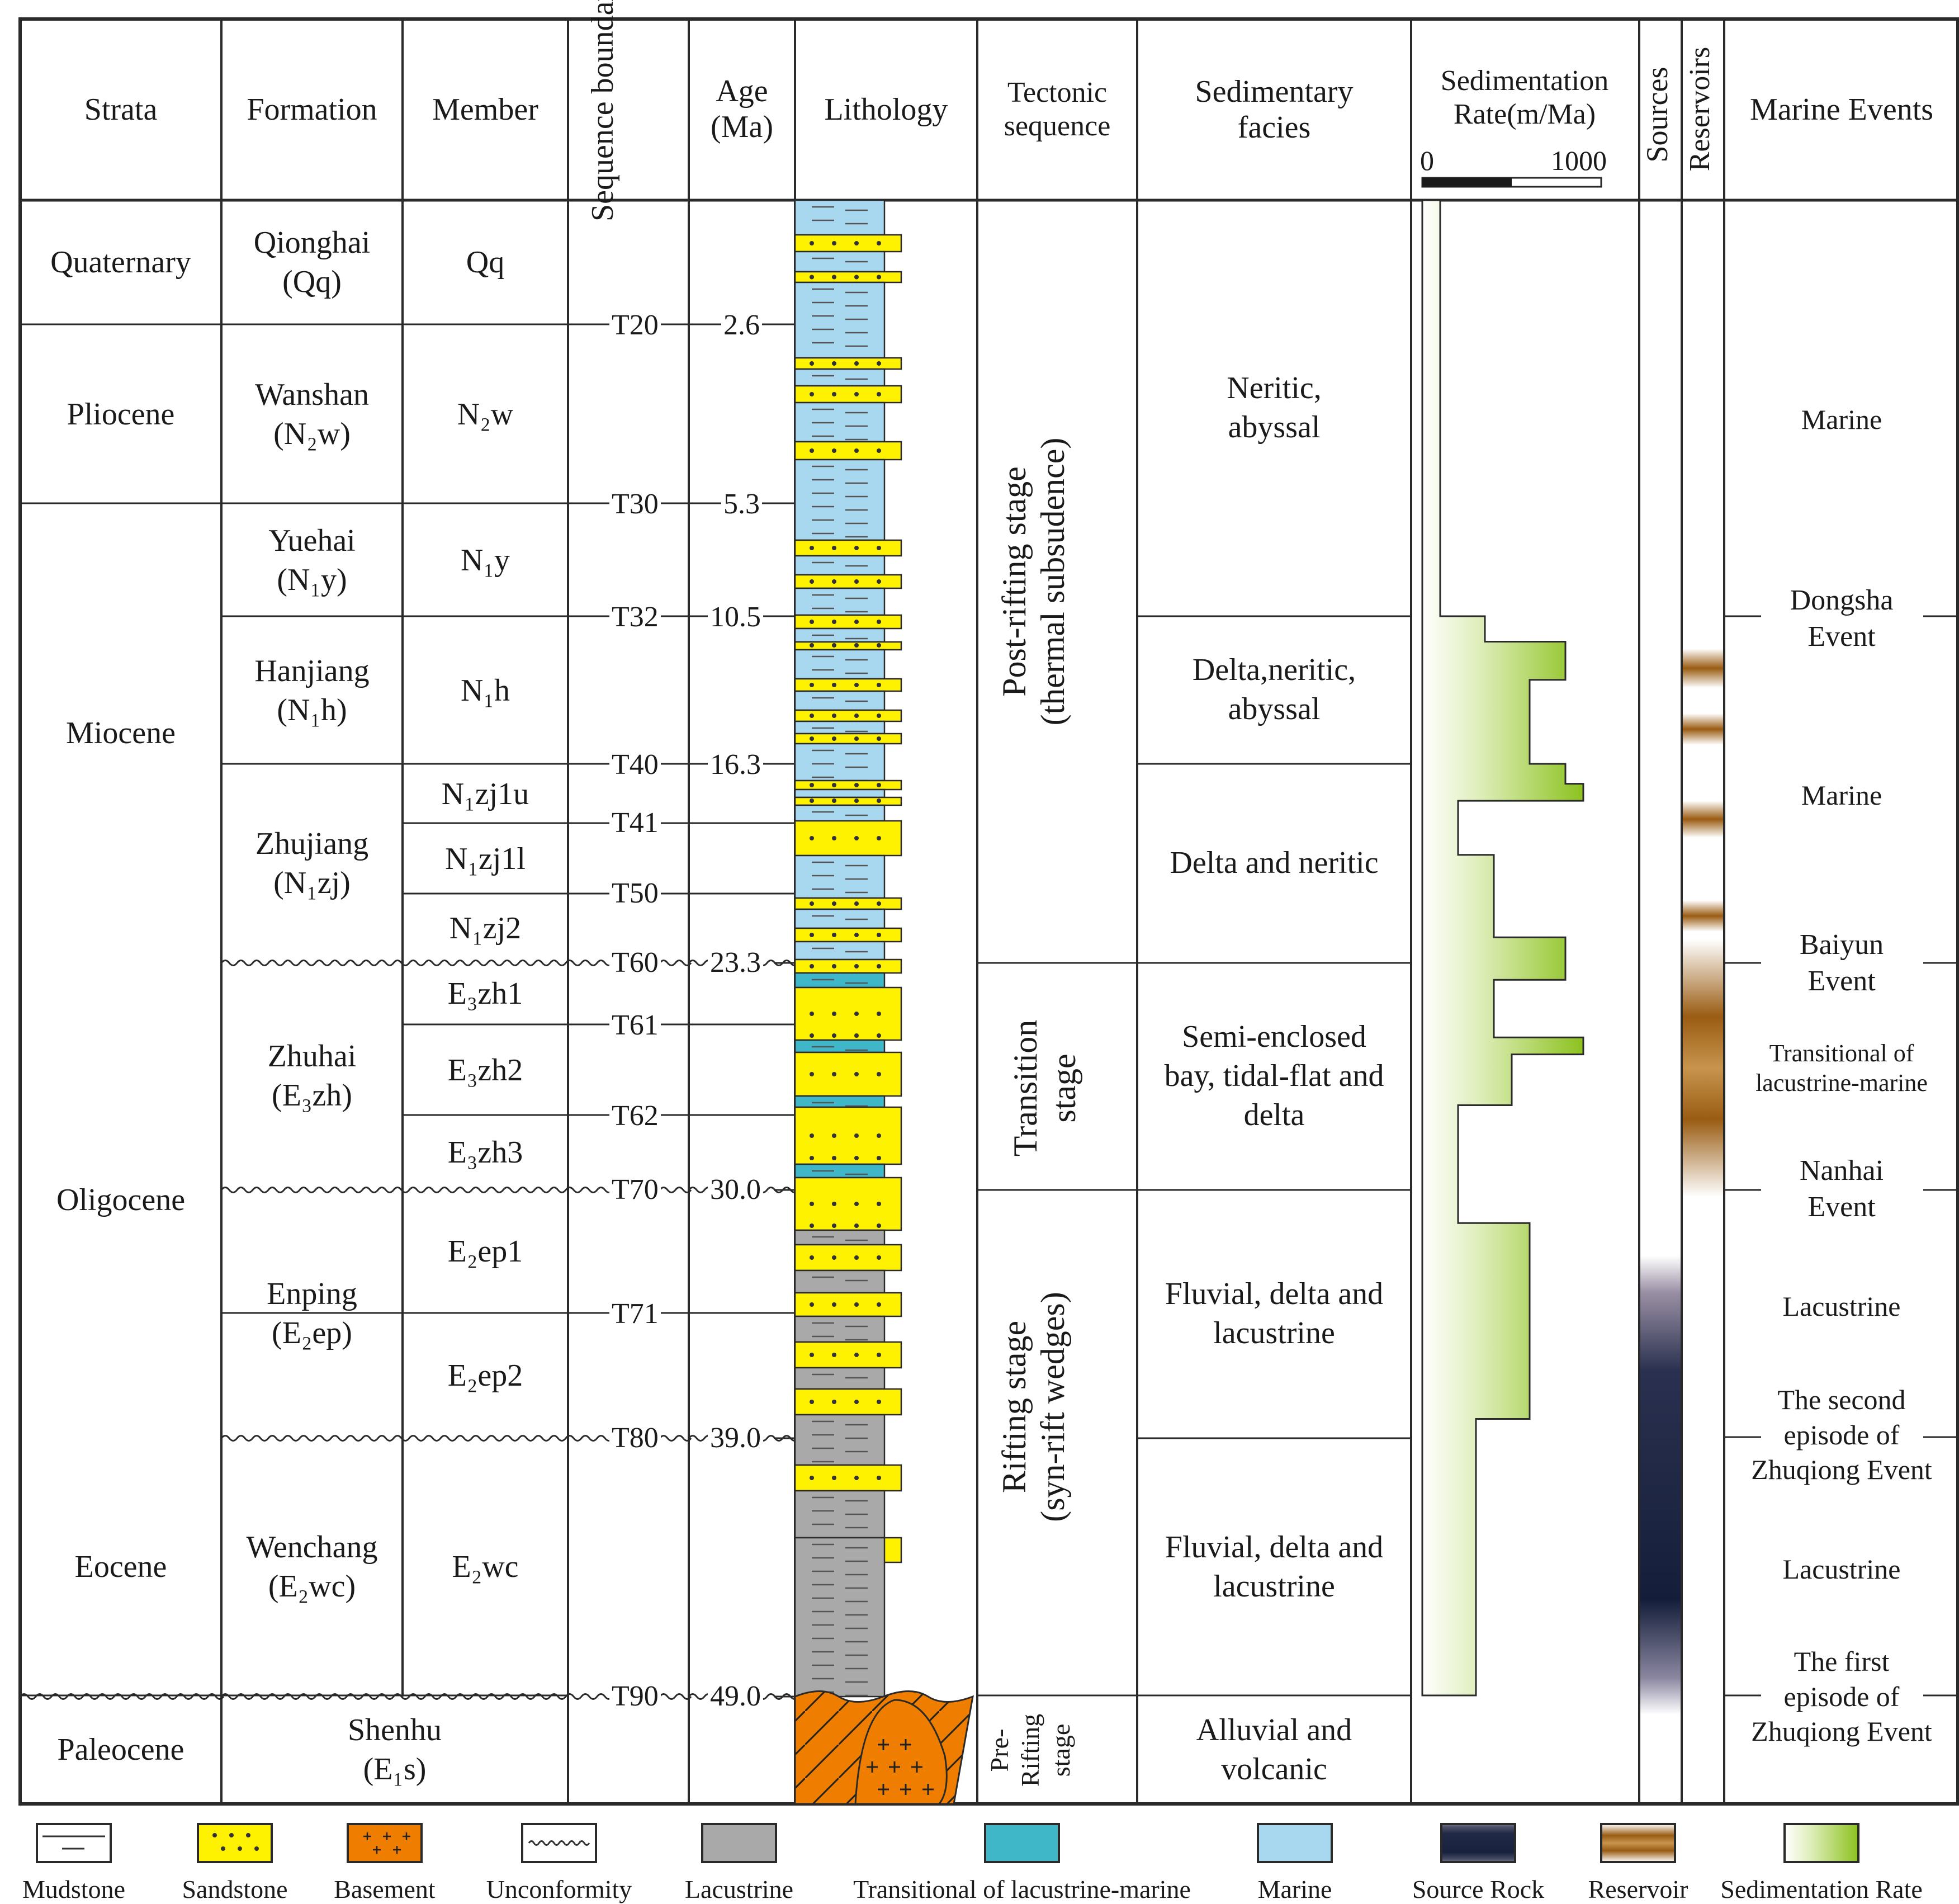 The image size is (1959, 1904). Describe the element at coordinates (1274, 1750) in the screenshot. I see `facies-cell: Alluvial and volcanic` at that location.